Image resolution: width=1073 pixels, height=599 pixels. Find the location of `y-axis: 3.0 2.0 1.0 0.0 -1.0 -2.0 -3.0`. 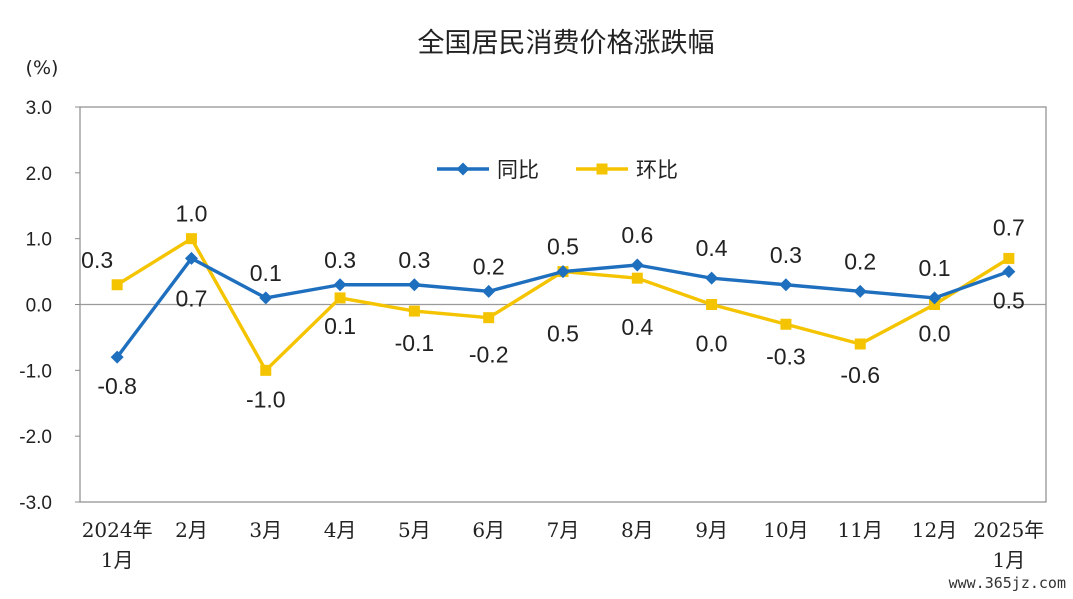

y-axis: 3.0 2.0 1.0 0.0 -1.0 -2.0 -3.0 is located at coordinates (49, 306).